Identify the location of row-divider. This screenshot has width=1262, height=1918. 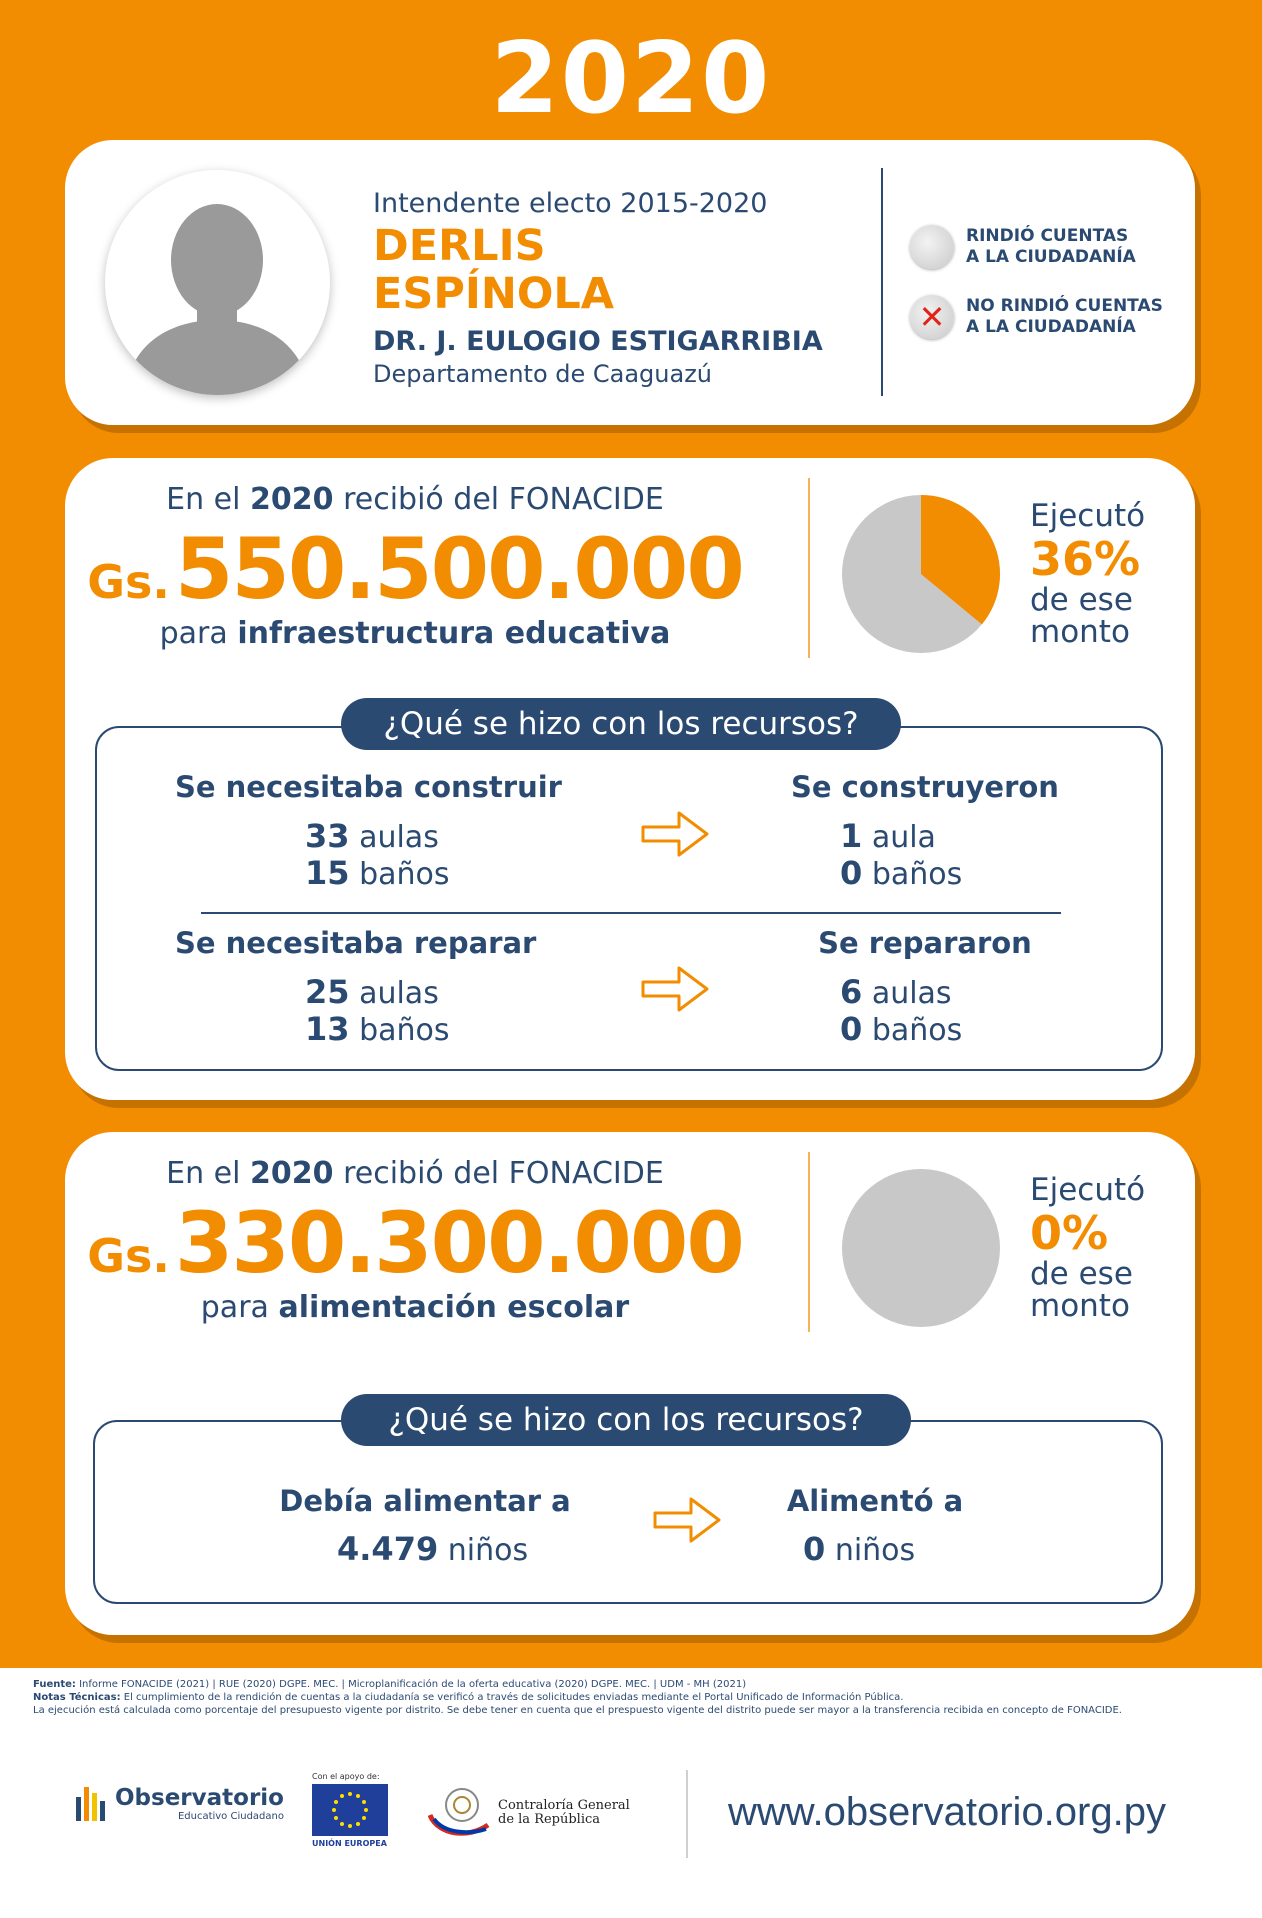
(631, 913).